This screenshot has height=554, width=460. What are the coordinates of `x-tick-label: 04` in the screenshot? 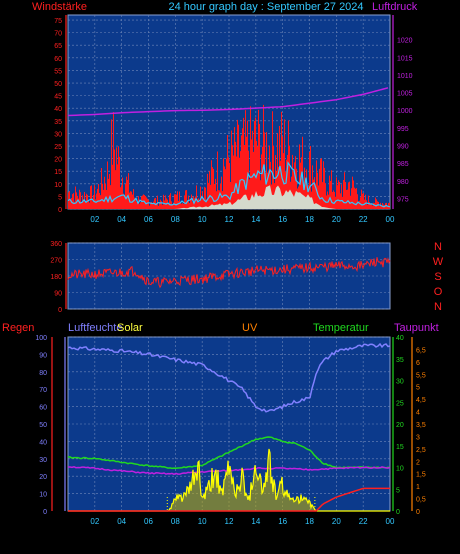 It's located at (121, 219).